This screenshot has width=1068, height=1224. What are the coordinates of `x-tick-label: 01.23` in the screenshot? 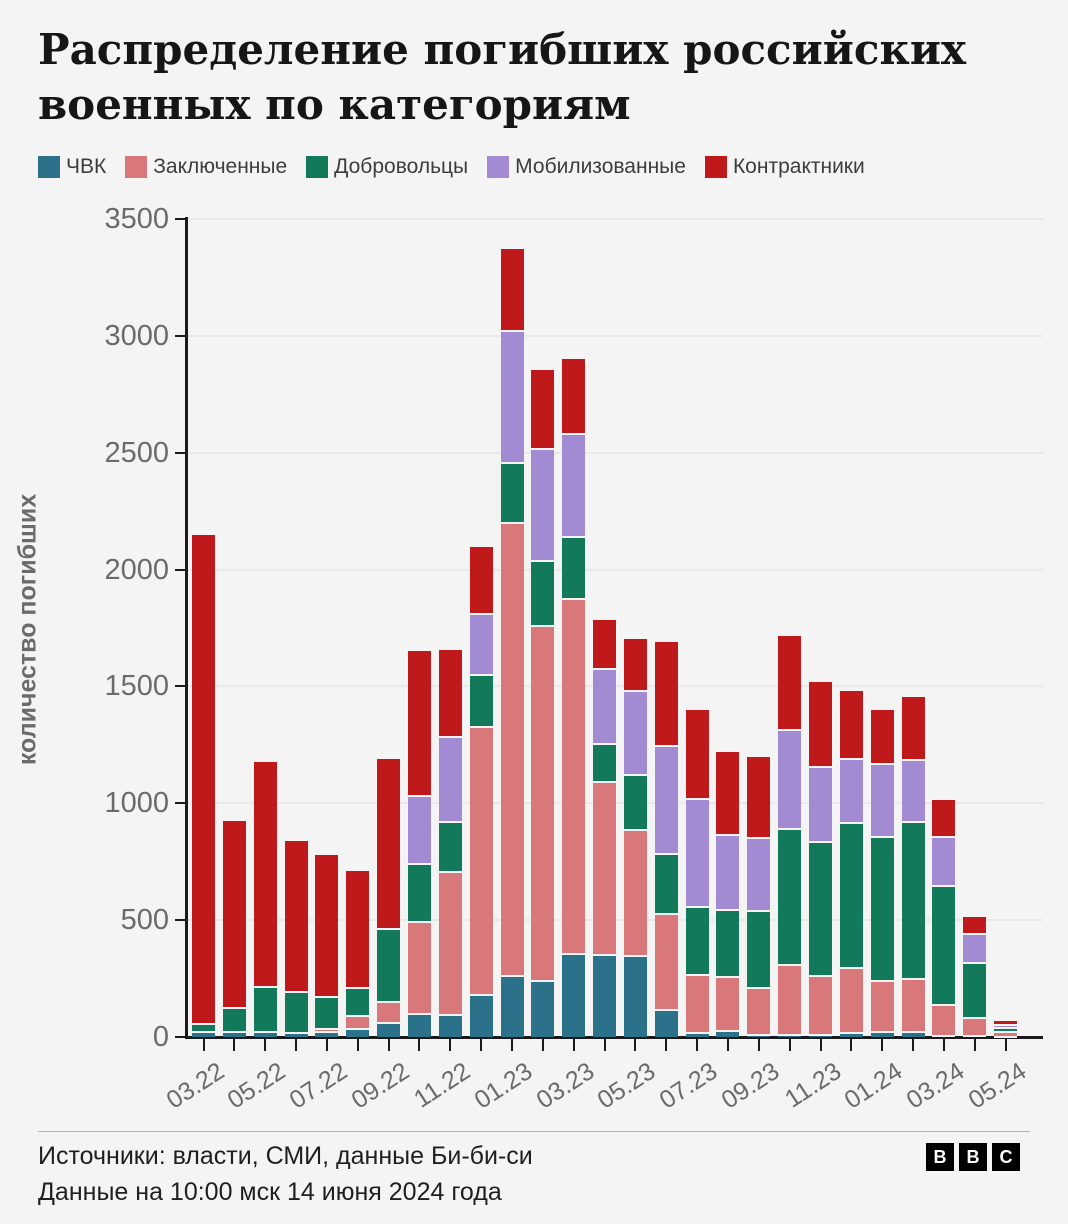 It's located at (503, 1086).